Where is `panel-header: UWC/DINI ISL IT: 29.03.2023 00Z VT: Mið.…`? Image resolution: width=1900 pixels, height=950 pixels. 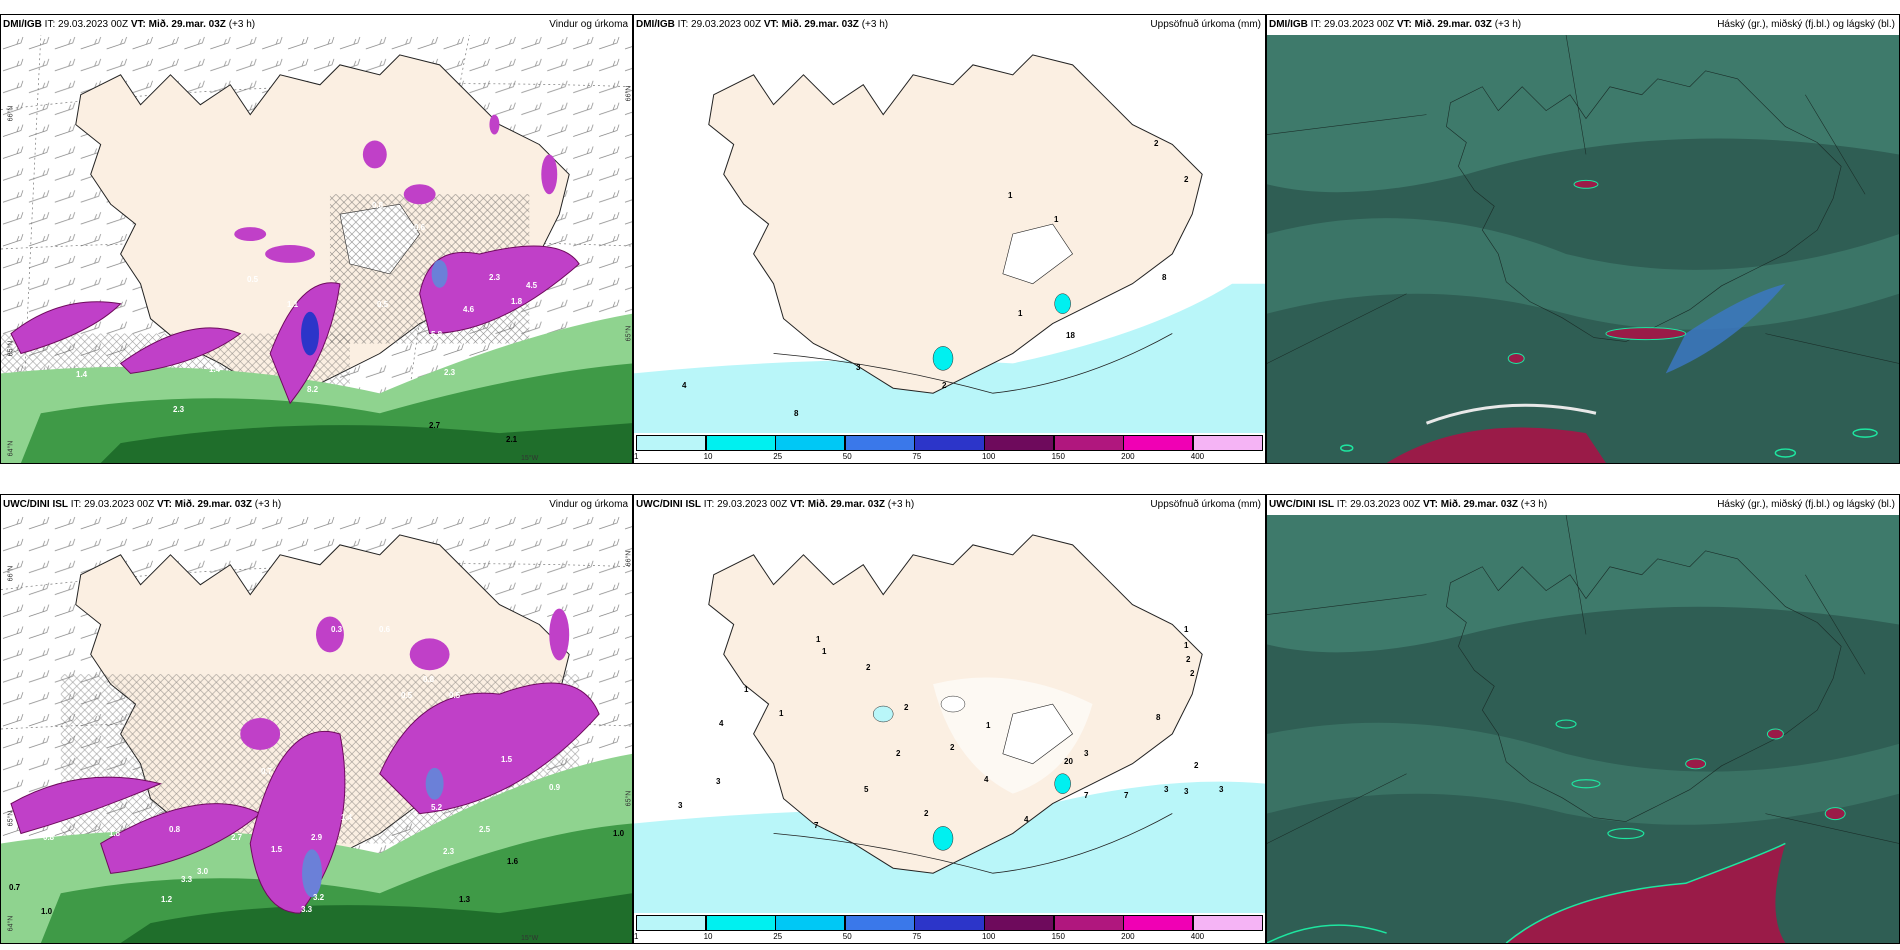 panel-header: UWC/DINI ISL IT: 29.03.2023 00Z VT: Mið.… is located at coordinates (949, 505).